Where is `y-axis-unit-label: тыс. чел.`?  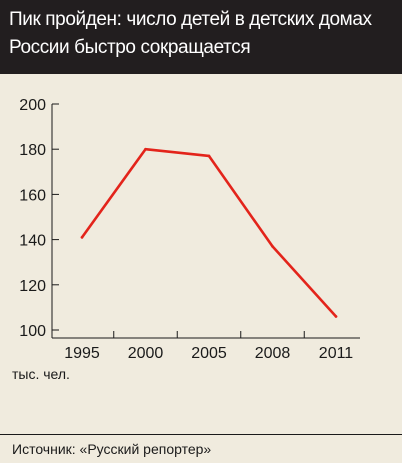 y-axis-unit-label: тыс. чел. is located at coordinates (41, 374).